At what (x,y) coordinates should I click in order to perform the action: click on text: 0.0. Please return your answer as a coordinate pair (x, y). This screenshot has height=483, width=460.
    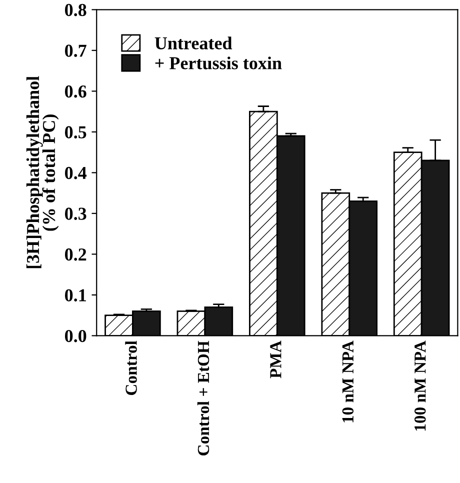
    Looking at the image, I should click on (75, 336).